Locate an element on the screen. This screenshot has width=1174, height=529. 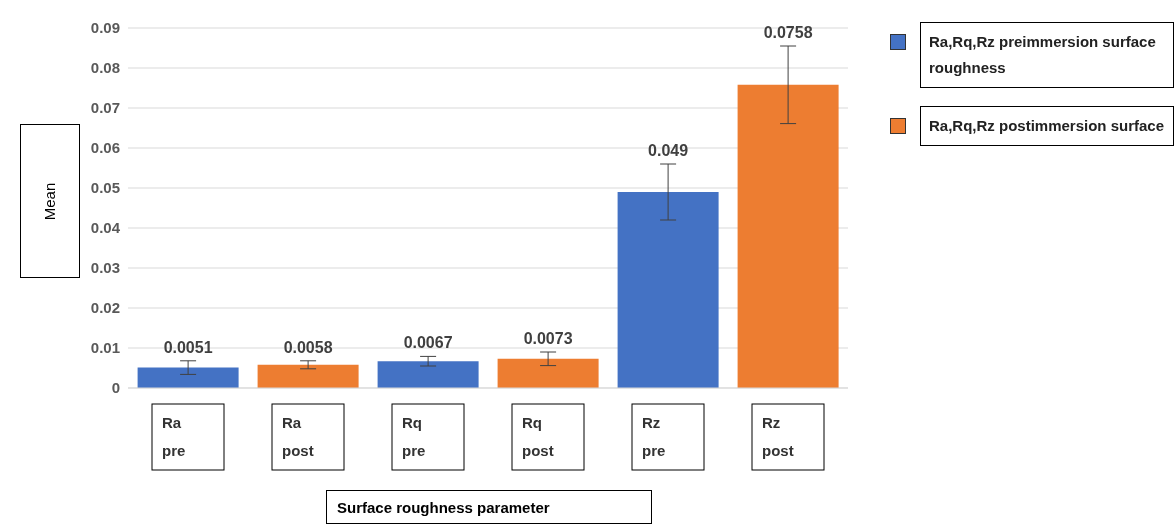
x-axis-title: Surface roughness parameter is located at coordinates (489, 507).